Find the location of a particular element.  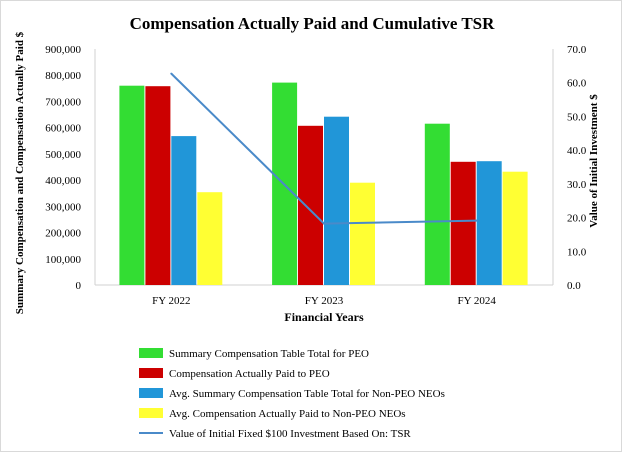

x-tick-label: FY 2023 is located at coordinates (324, 301).